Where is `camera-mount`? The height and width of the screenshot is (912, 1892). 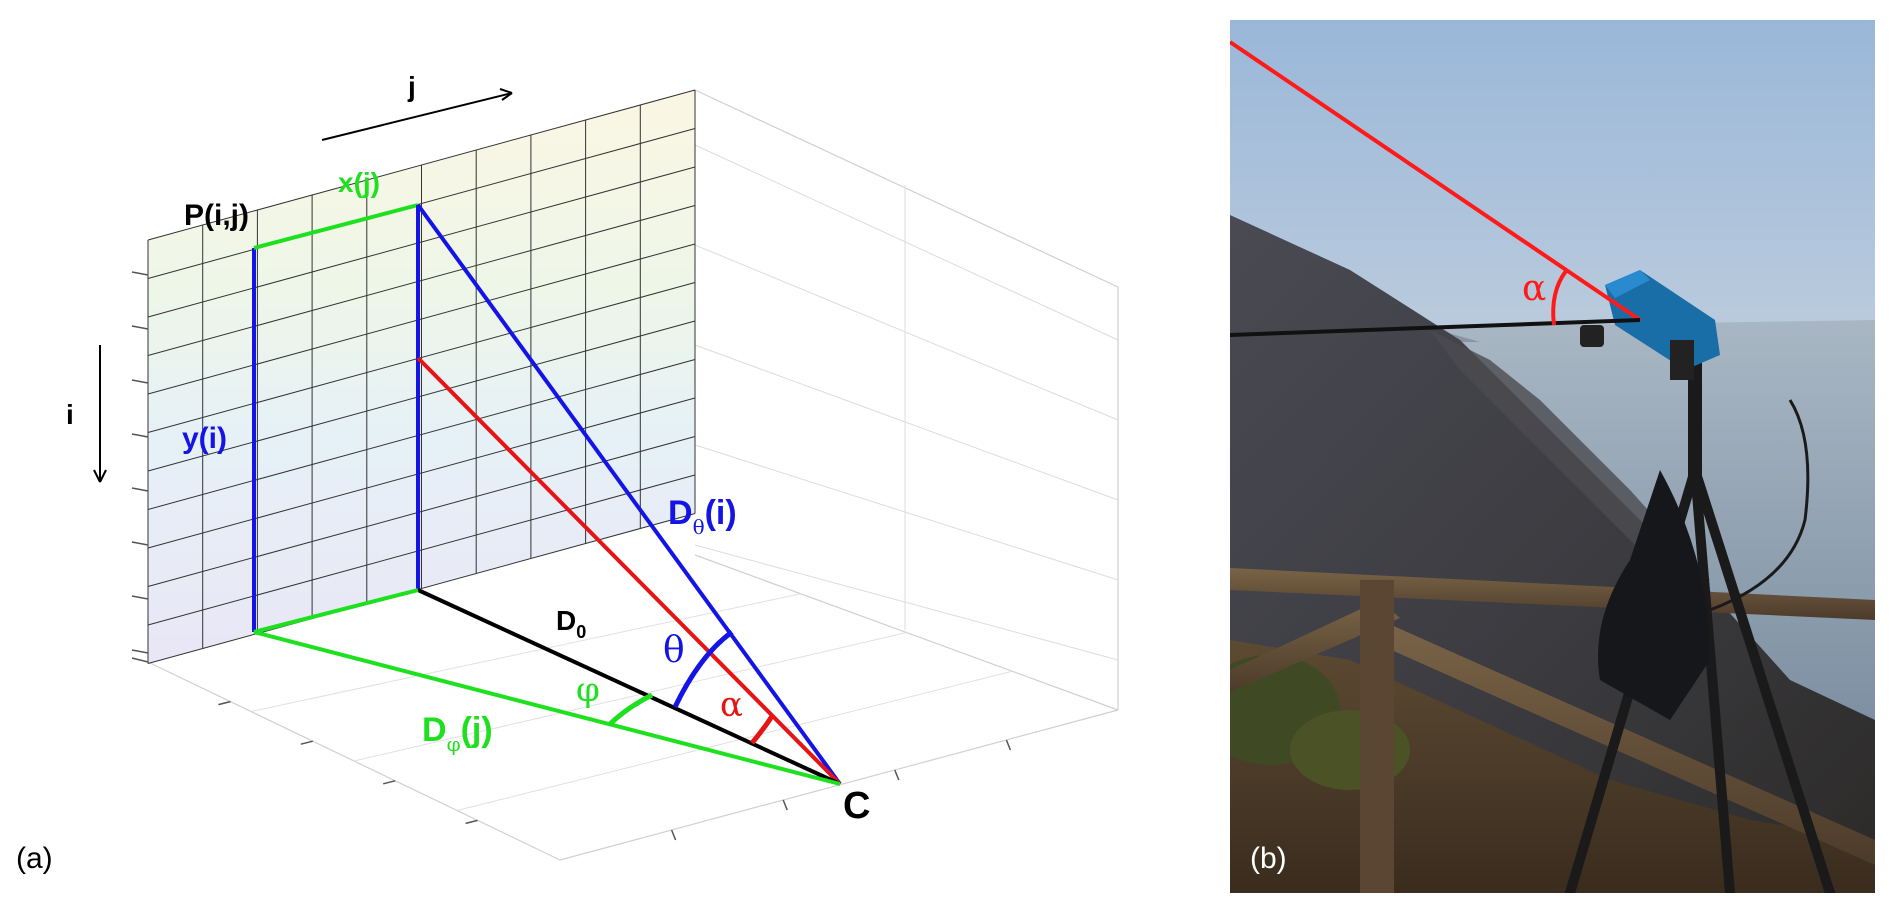
camera-mount is located at coordinates (1682, 360).